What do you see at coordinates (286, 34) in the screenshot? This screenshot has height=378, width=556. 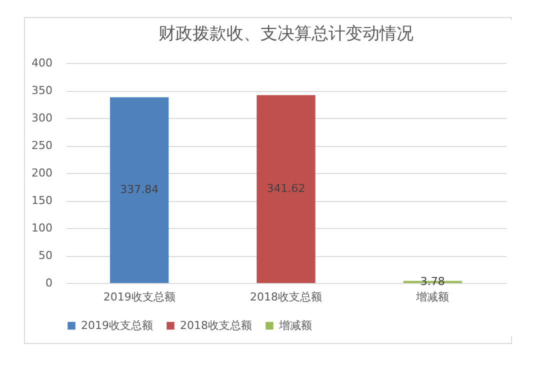 I see `chart-title: 财政拨款收、支决算总计变动情况` at bounding box center [286, 34].